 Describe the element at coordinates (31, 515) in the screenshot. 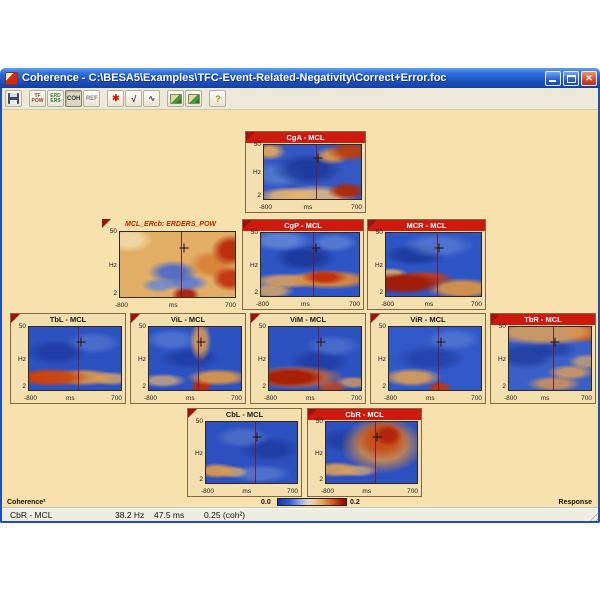

I see `status-channel: CbR - MCL` at that location.